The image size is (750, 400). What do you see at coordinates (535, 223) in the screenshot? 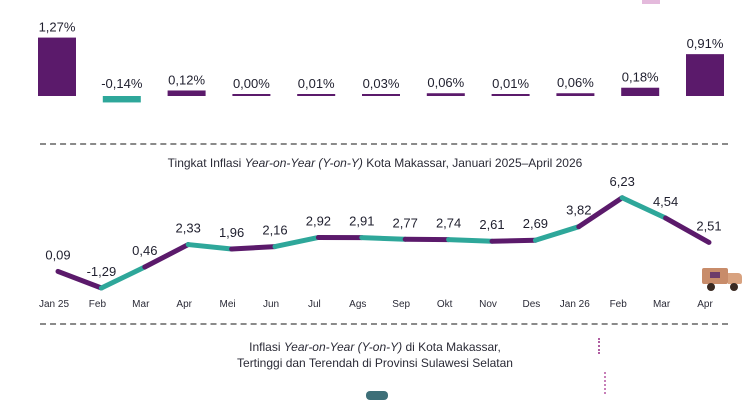
I see `line-point-label: 2,69` at bounding box center [535, 223].